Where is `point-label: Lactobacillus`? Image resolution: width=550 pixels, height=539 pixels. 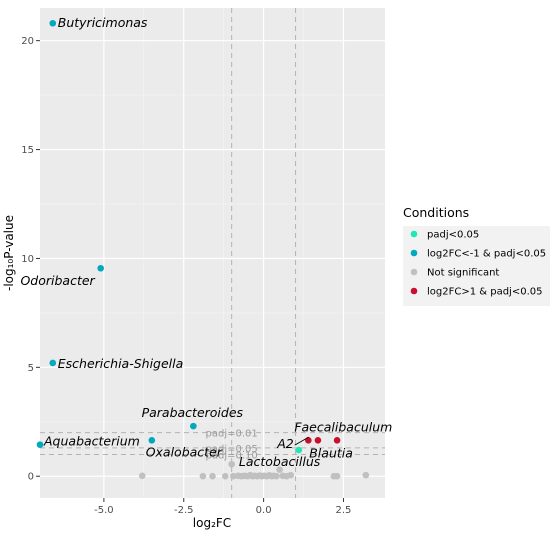
point-label: Lactobacillus is located at coordinates (280, 461).